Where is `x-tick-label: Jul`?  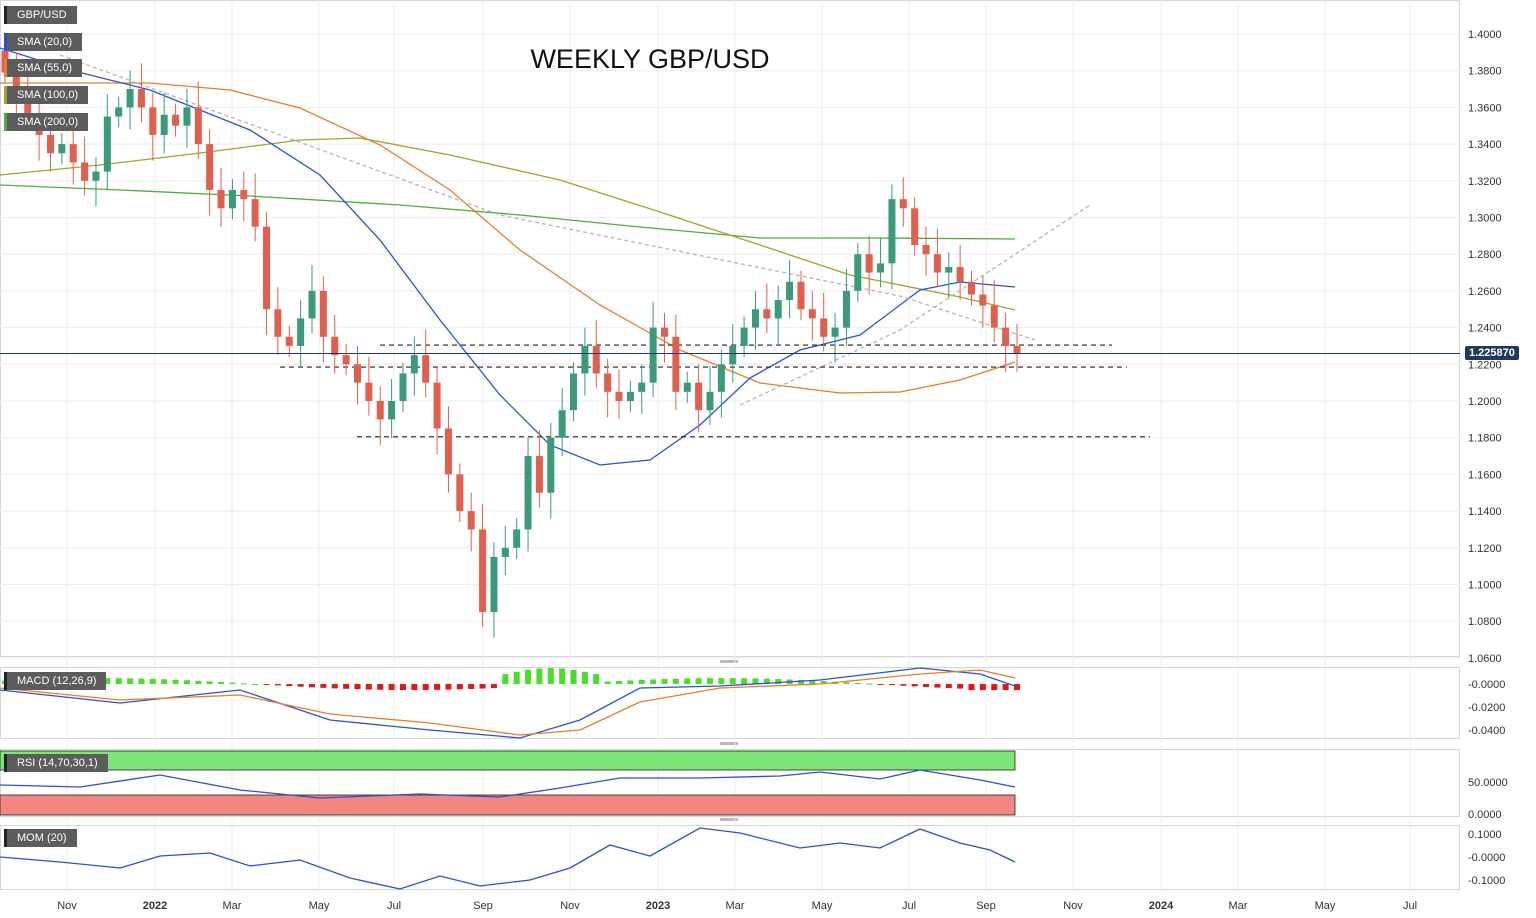
x-tick-label: Jul is located at coordinates (909, 906).